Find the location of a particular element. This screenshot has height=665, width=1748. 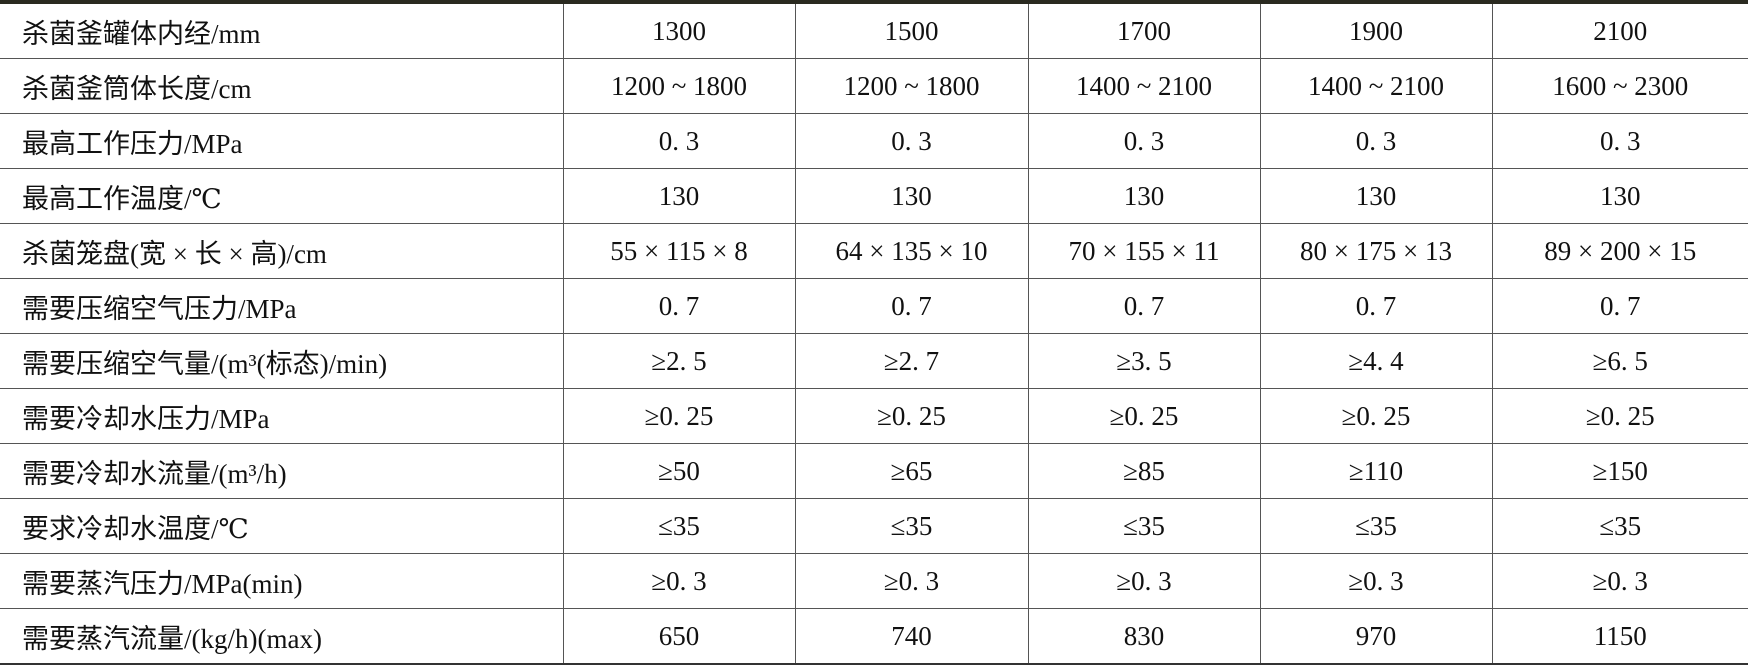

cell-value: 70 × 155 × 11 is located at coordinates (1144, 251).